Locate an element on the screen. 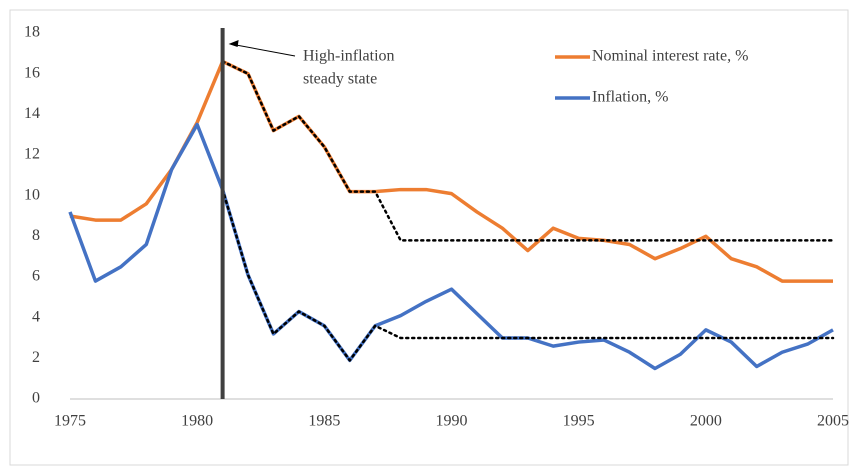 The width and height of the screenshot is (859, 476). annotation-text: High-inflation is located at coordinates (349, 56).